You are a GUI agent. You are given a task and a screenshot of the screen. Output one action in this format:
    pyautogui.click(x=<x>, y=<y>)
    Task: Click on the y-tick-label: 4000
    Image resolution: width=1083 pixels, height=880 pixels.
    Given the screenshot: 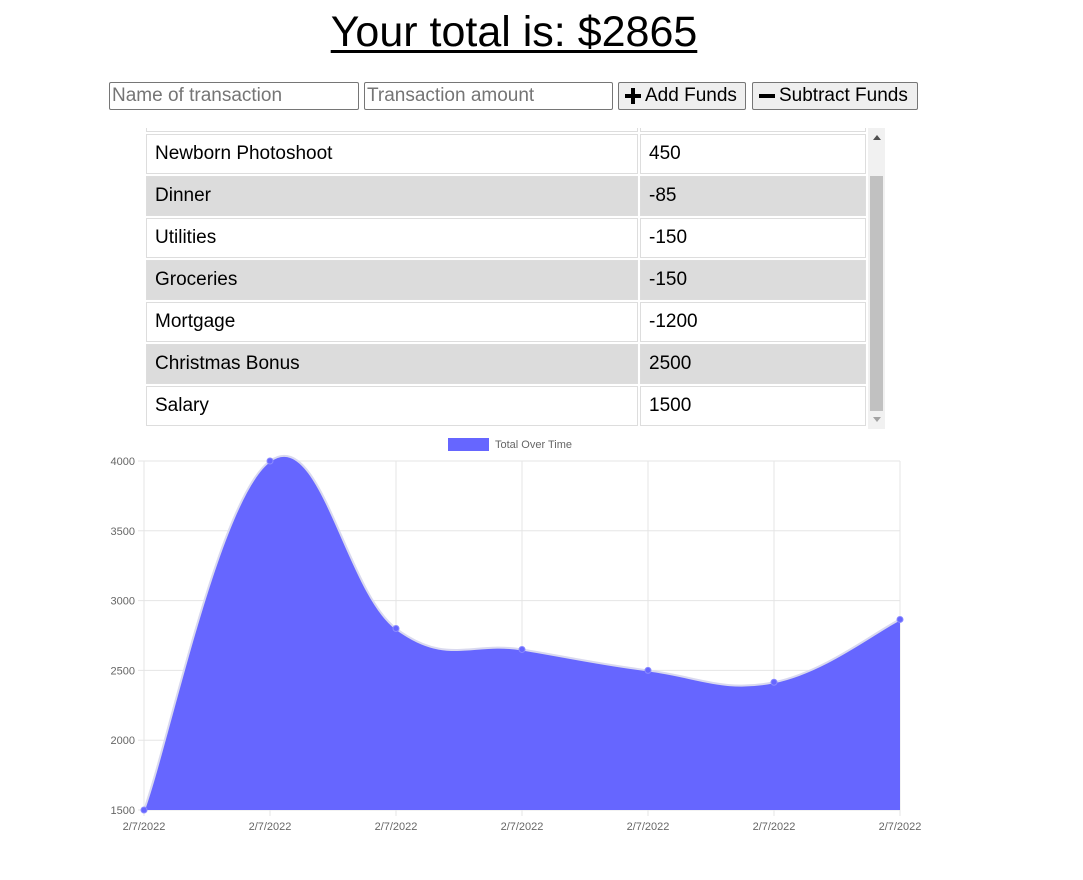 What is the action you would take?
    pyautogui.click(x=123, y=462)
    